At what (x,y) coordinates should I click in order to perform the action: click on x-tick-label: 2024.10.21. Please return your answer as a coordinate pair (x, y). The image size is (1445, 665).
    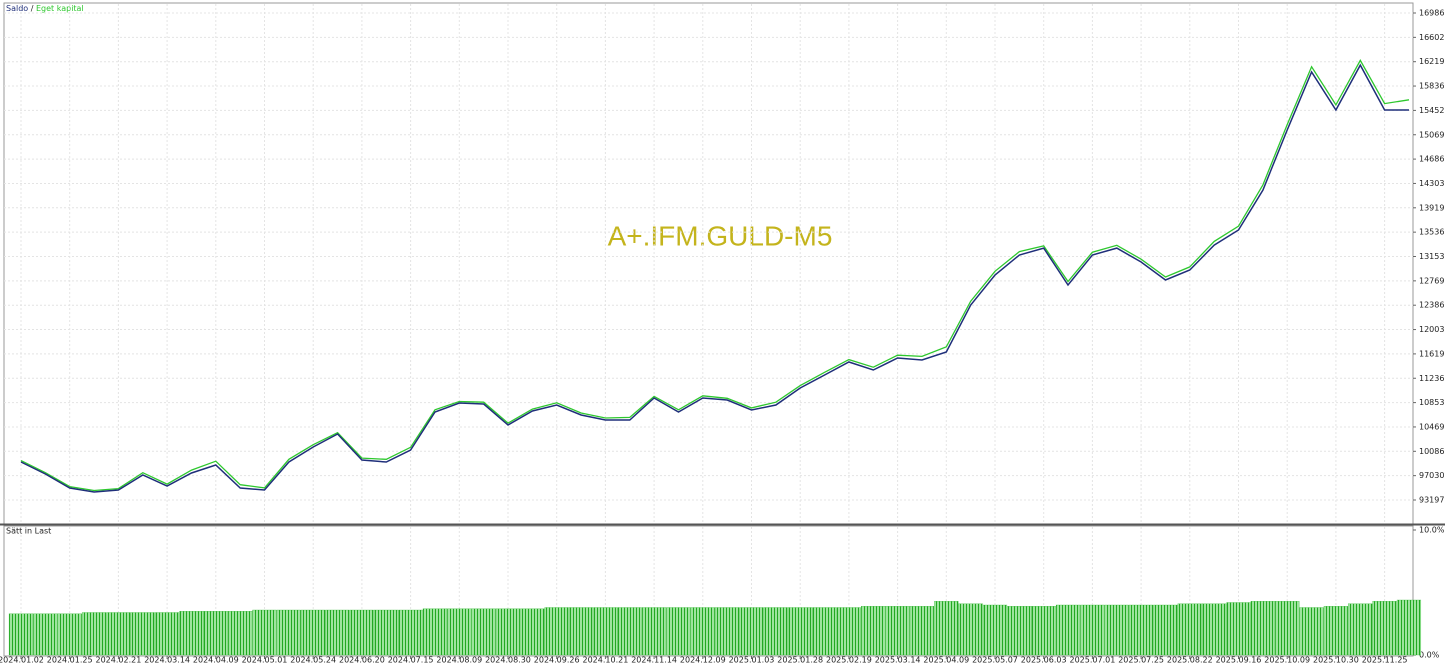
    Looking at the image, I should click on (605, 660).